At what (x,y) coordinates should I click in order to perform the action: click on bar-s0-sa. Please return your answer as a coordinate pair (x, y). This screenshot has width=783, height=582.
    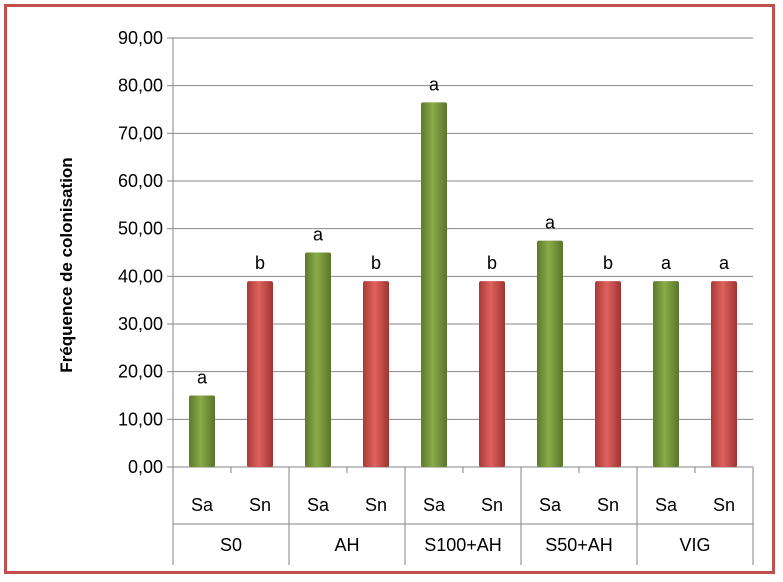
    Looking at the image, I should click on (202, 431).